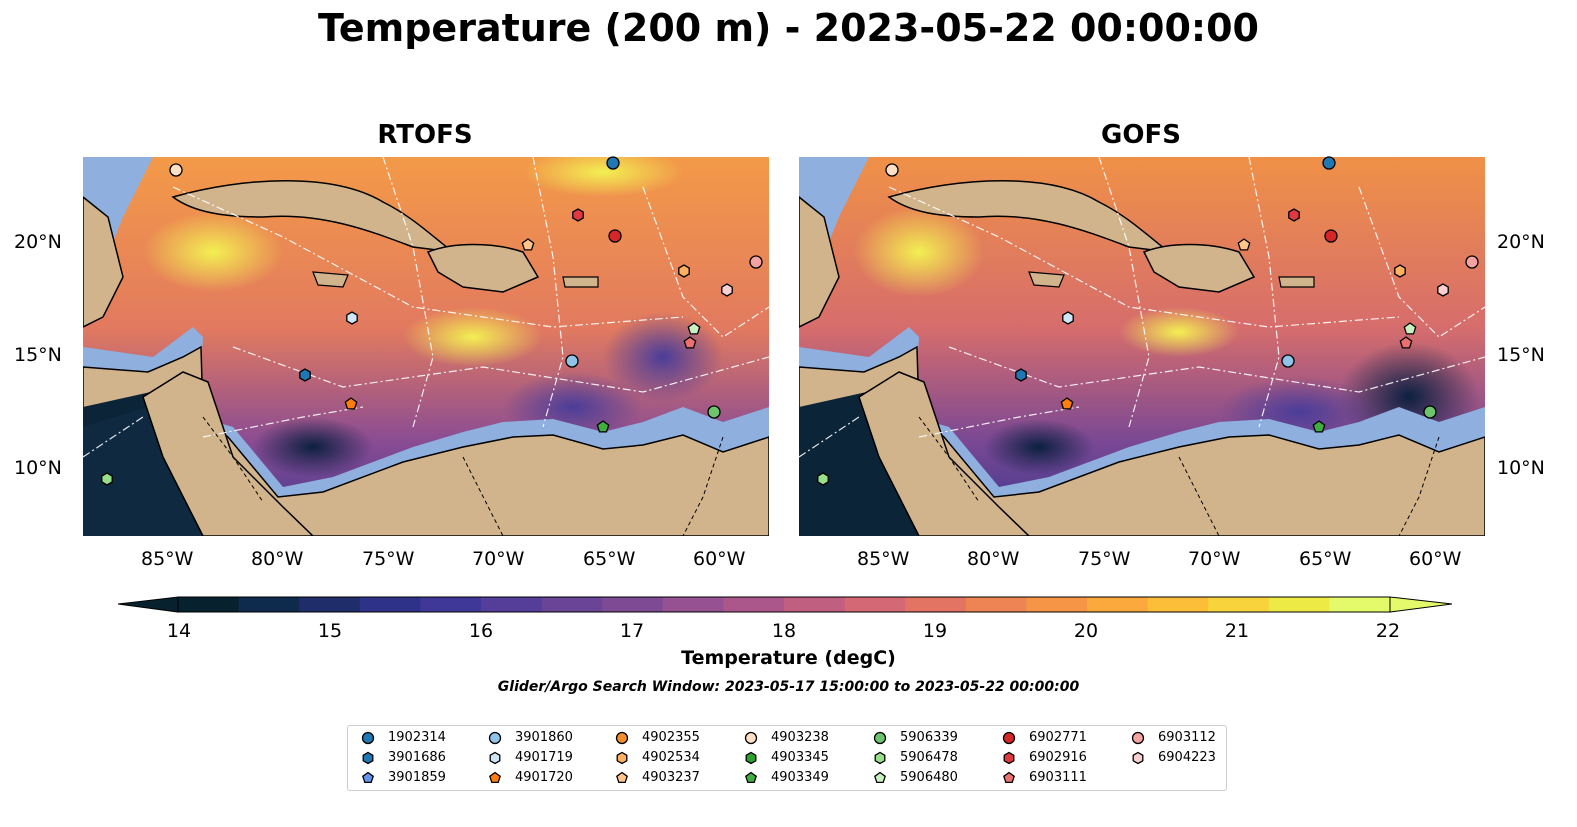 The image size is (1577, 827). I want to click on lon-label-right-85: 85°W, so click(883, 559).